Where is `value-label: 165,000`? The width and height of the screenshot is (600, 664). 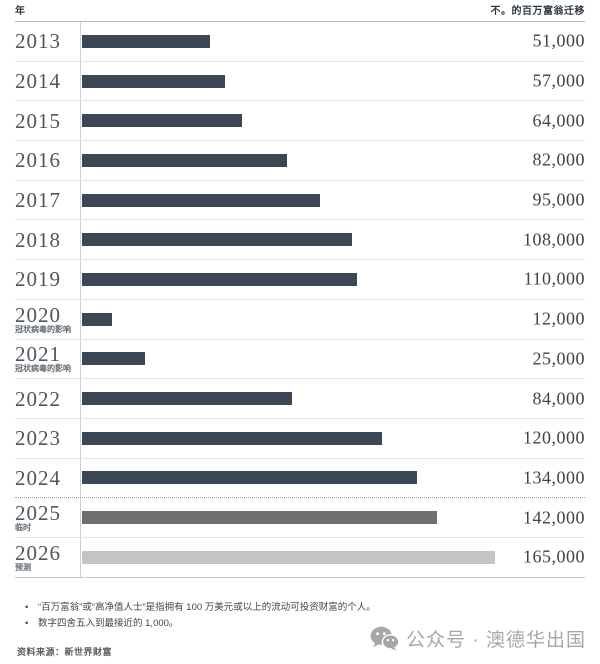 value-label: 165,000 is located at coordinates (554, 556).